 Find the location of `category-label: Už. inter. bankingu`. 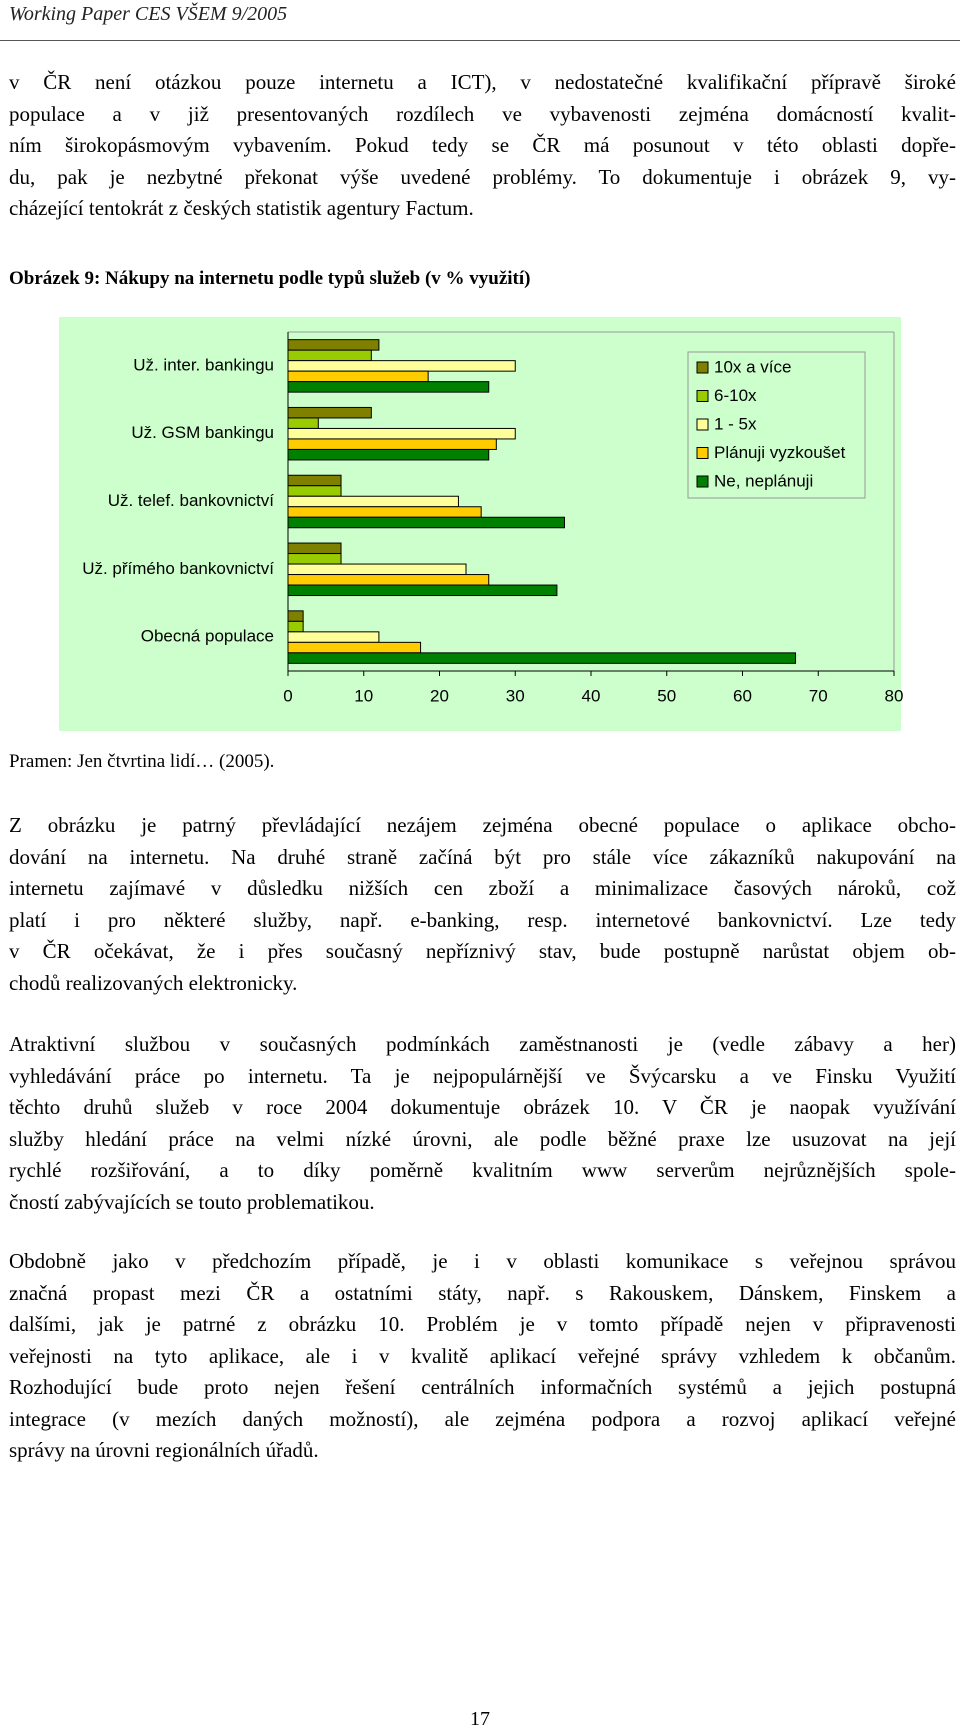

category-label: Už. inter. bankingu is located at coordinates (203, 364).